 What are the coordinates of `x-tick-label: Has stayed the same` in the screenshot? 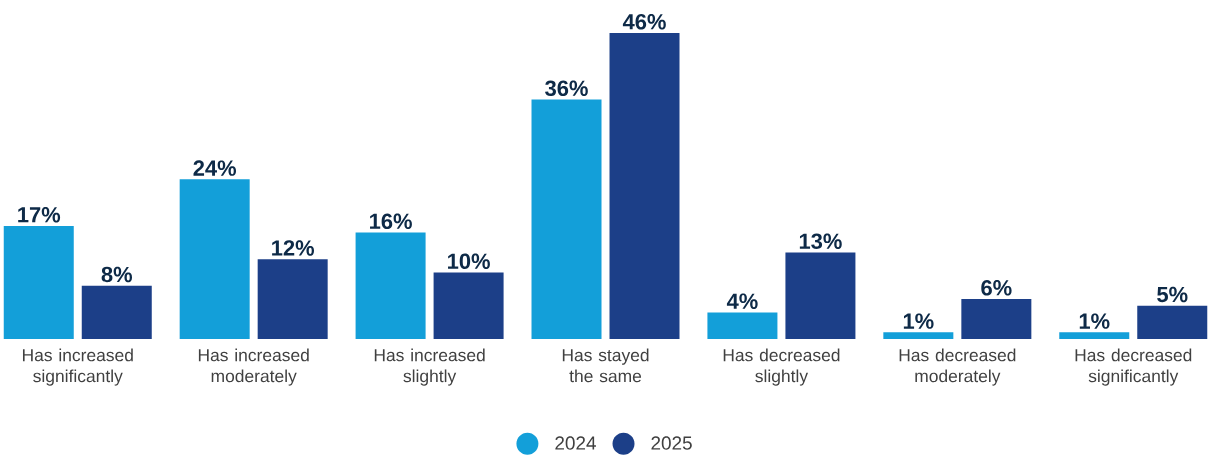 It's located at (605, 365).